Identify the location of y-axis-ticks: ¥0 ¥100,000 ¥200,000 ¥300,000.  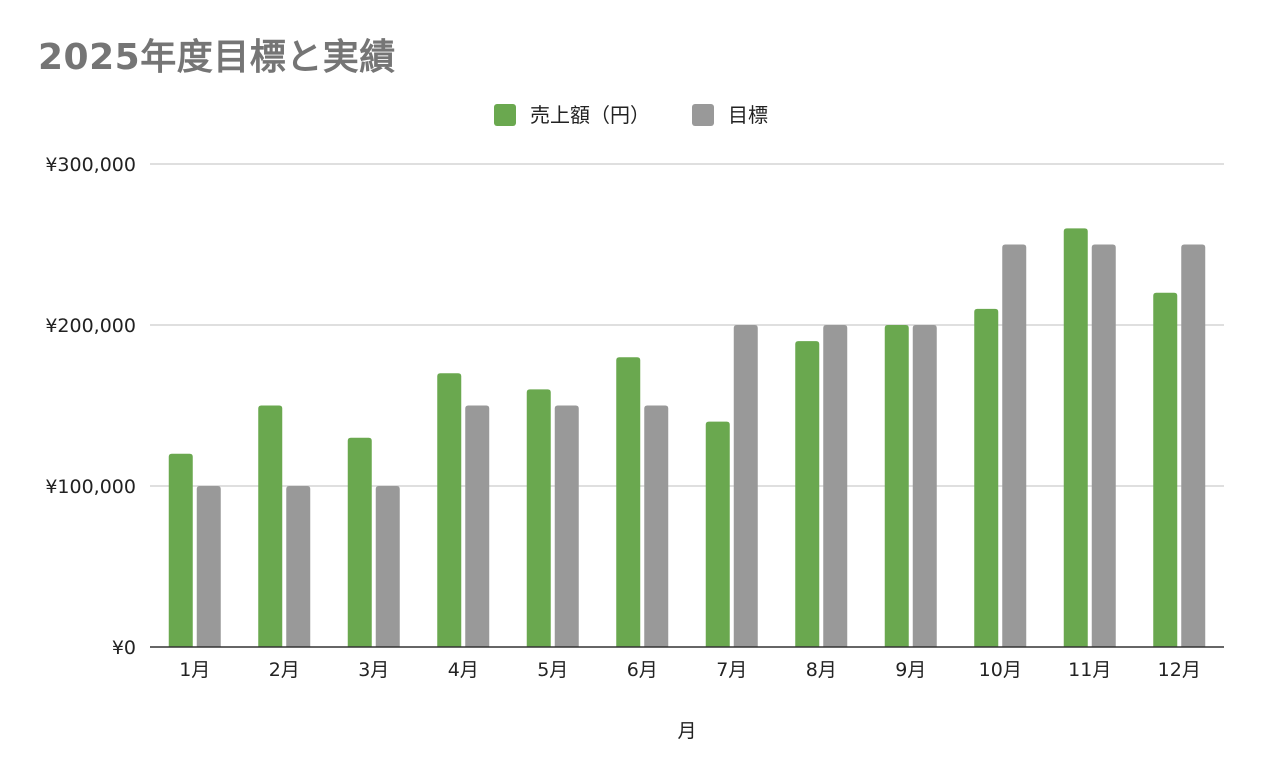
(90, 406).